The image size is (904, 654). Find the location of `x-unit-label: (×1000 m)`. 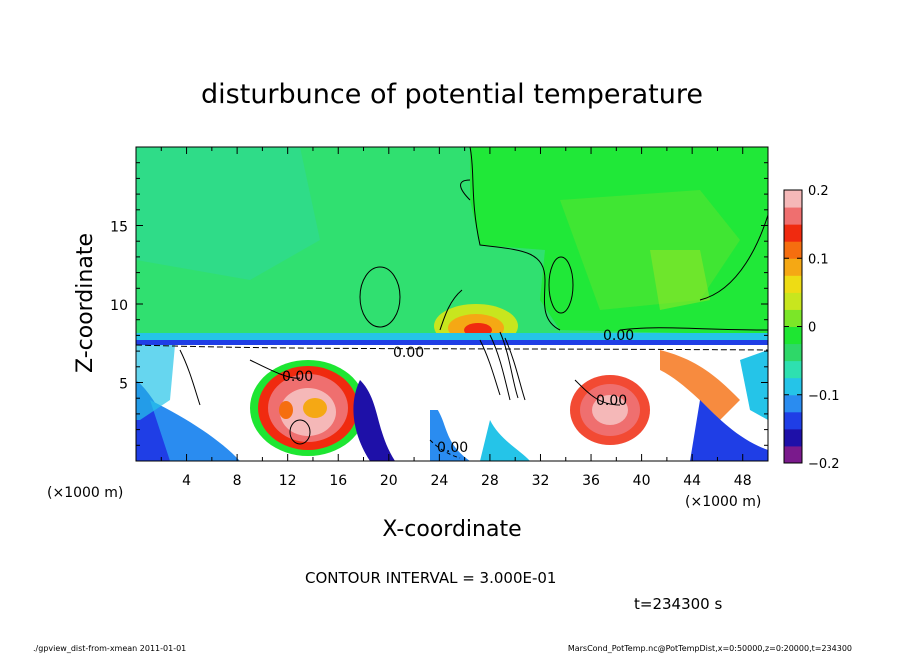

x-unit-label: (×1000 m) is located at coordinates (85, 493).